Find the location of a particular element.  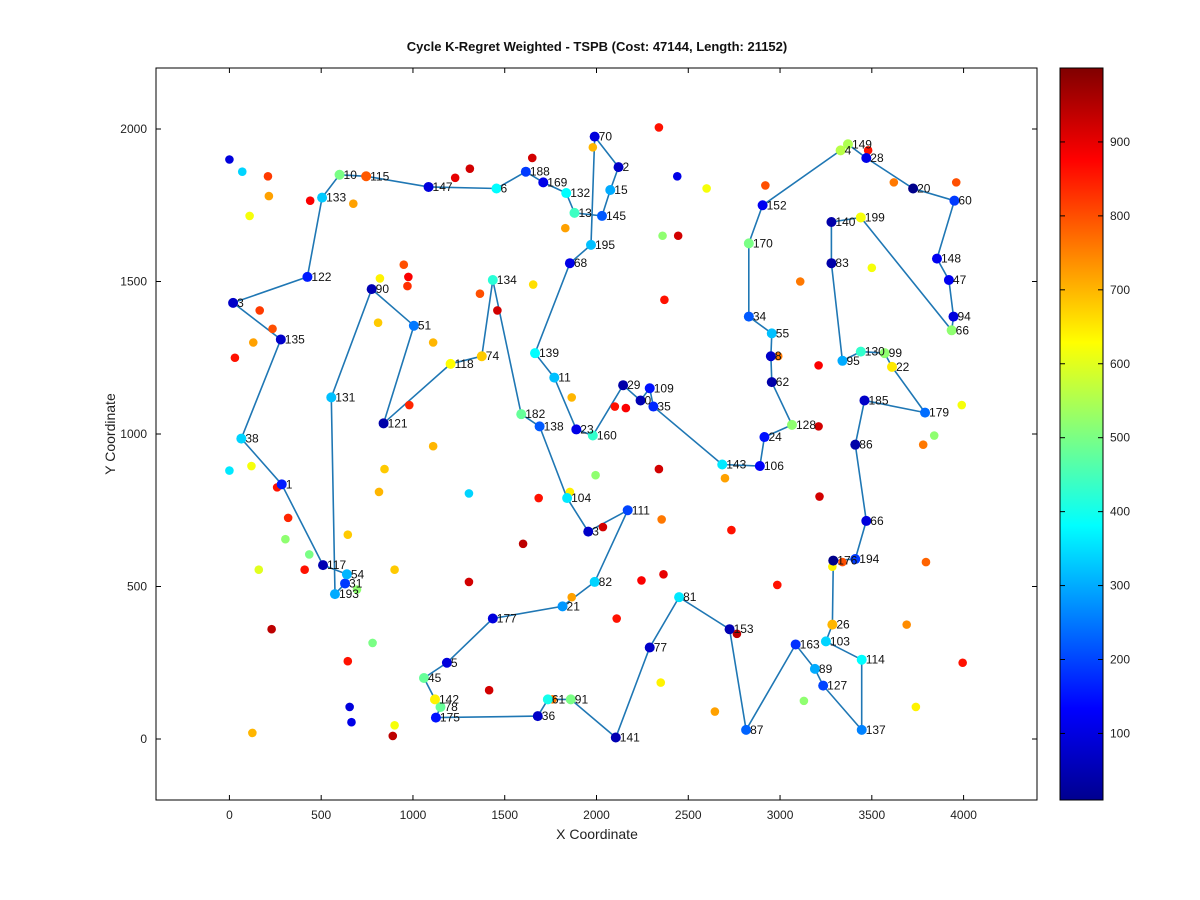

colorbar-tick-label: 800 is located at coordinates (1120, 216).